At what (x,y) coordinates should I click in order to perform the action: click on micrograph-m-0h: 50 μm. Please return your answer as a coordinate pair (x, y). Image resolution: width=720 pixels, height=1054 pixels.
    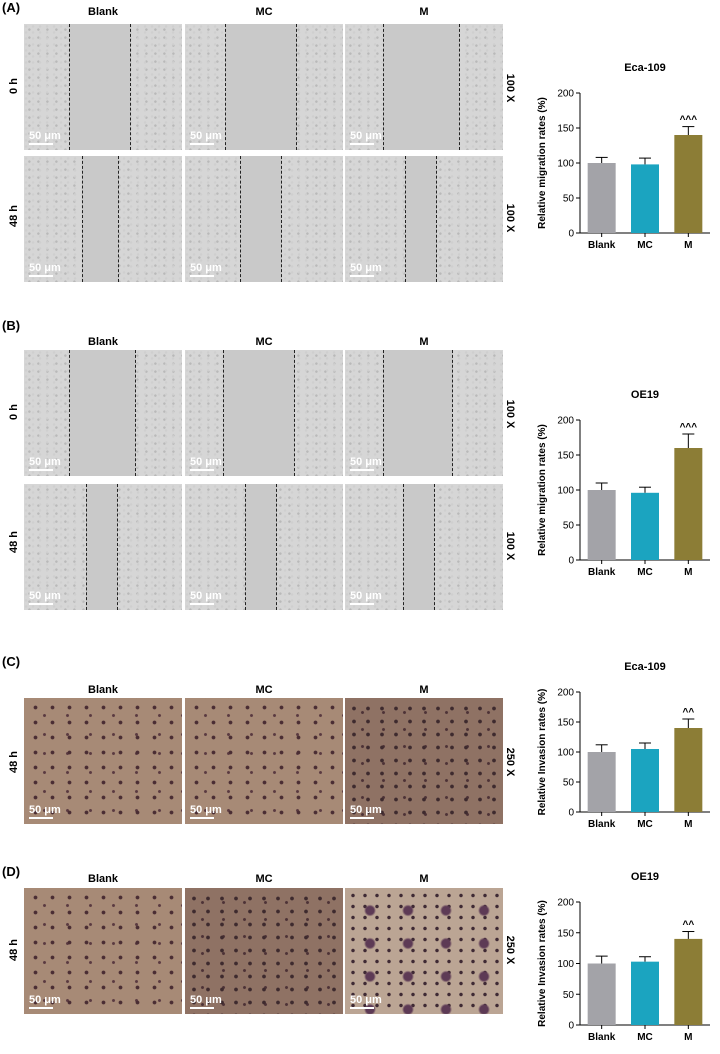
    Looking at the image, I should click on (424, 413).